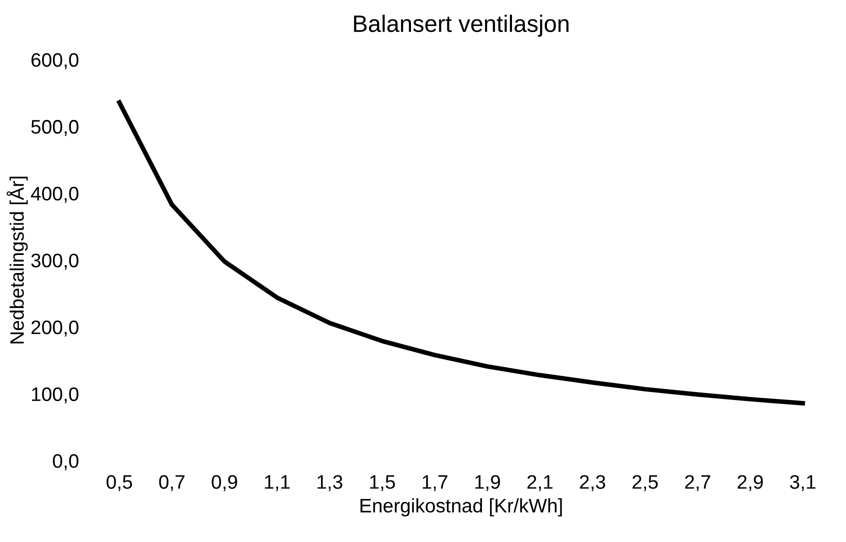 The width and height of the screenshot is (846, 542). Describe the element at coordinates (382, 483) in the screenshot. I see `x-tick-label: 1,5` at that location.